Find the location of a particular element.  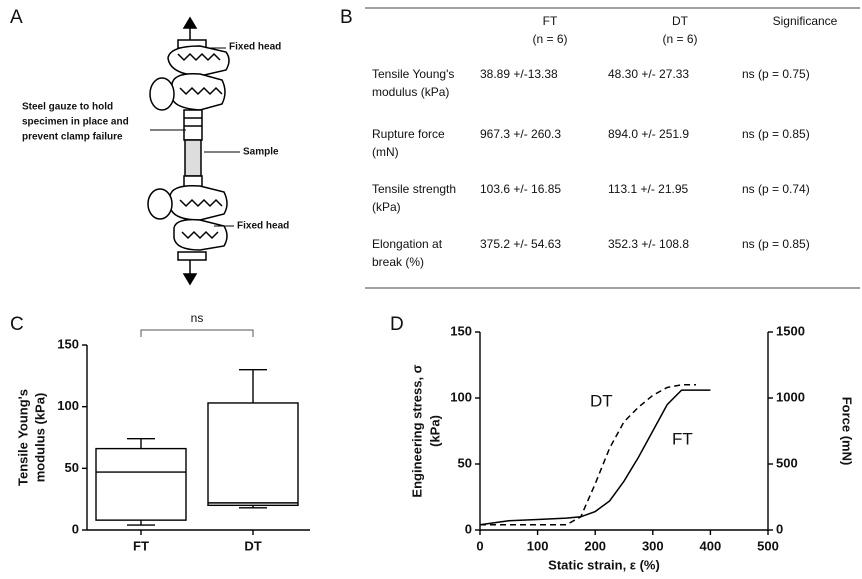

clamp-diagram is located at coordinates (193, 151).